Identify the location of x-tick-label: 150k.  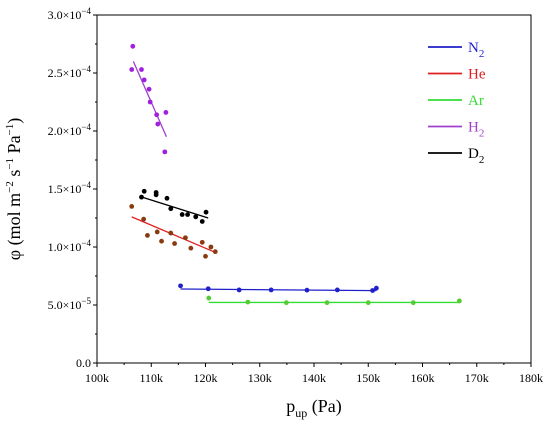
(368, 378).